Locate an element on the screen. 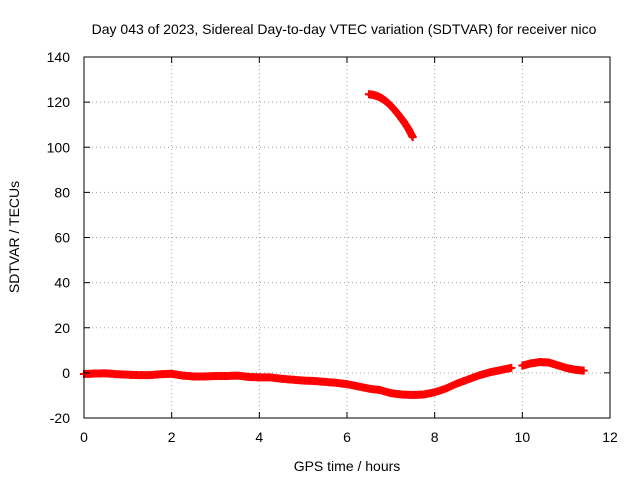 The image size is (640, 480). y-tick-label: -20 is located at coordinates (60, 418).